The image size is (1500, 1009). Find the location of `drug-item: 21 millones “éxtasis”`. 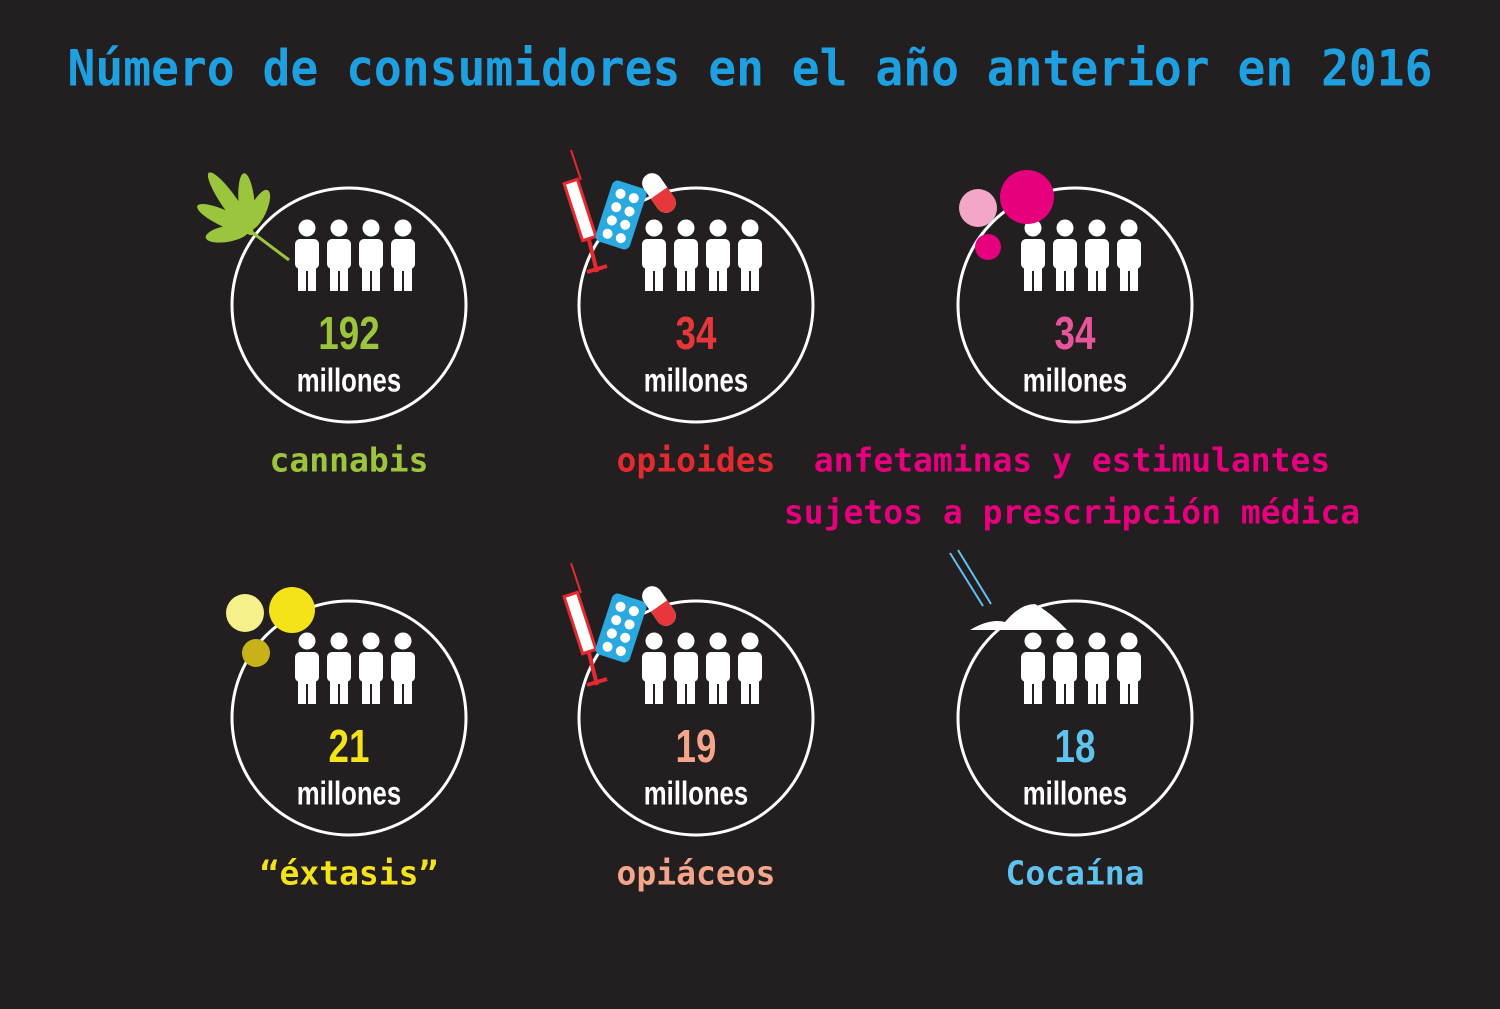

drug-item: 21 millones “éxtasis” is located at coordinates (347, 740).